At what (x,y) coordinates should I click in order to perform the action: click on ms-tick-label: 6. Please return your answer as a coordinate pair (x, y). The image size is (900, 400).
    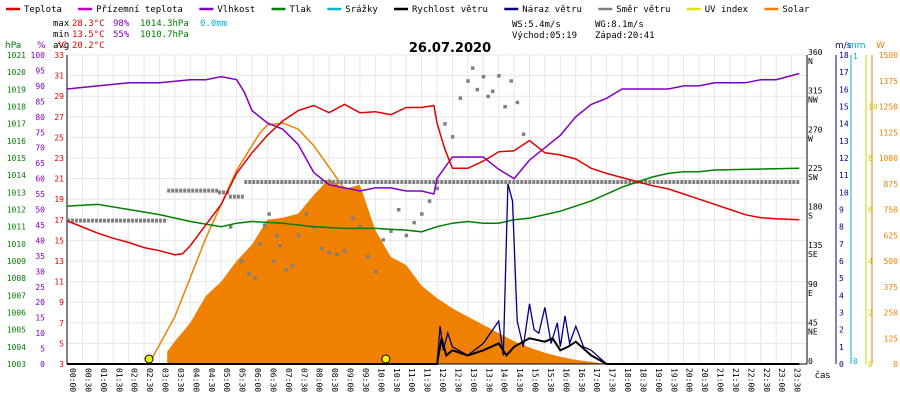
    Looking at the image, I should click on (841, 261).